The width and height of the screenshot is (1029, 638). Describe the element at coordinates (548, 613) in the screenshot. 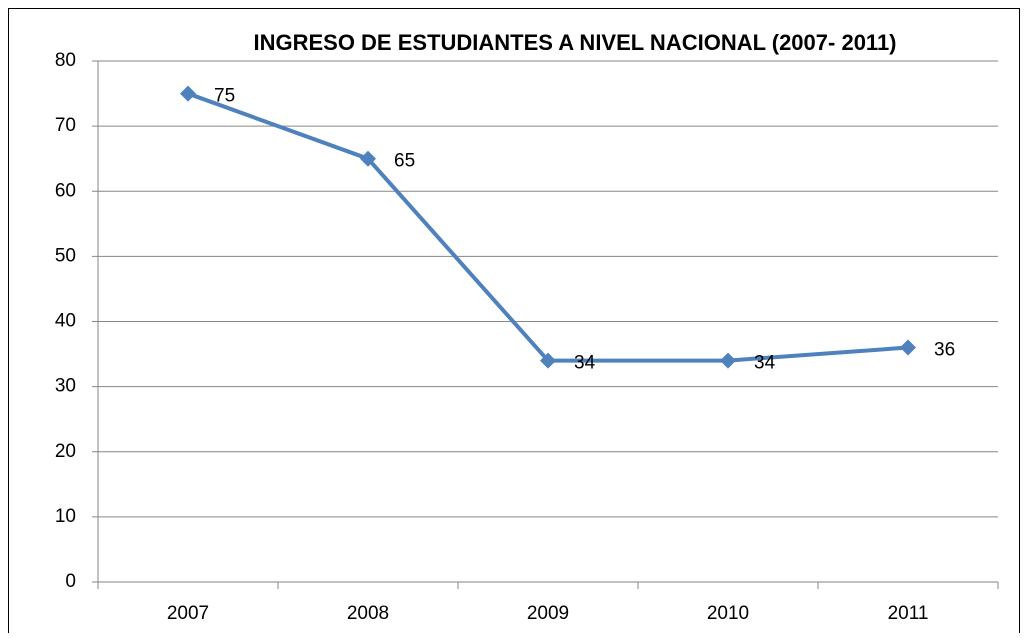

I see `x-tick-label: 2009` at that location.